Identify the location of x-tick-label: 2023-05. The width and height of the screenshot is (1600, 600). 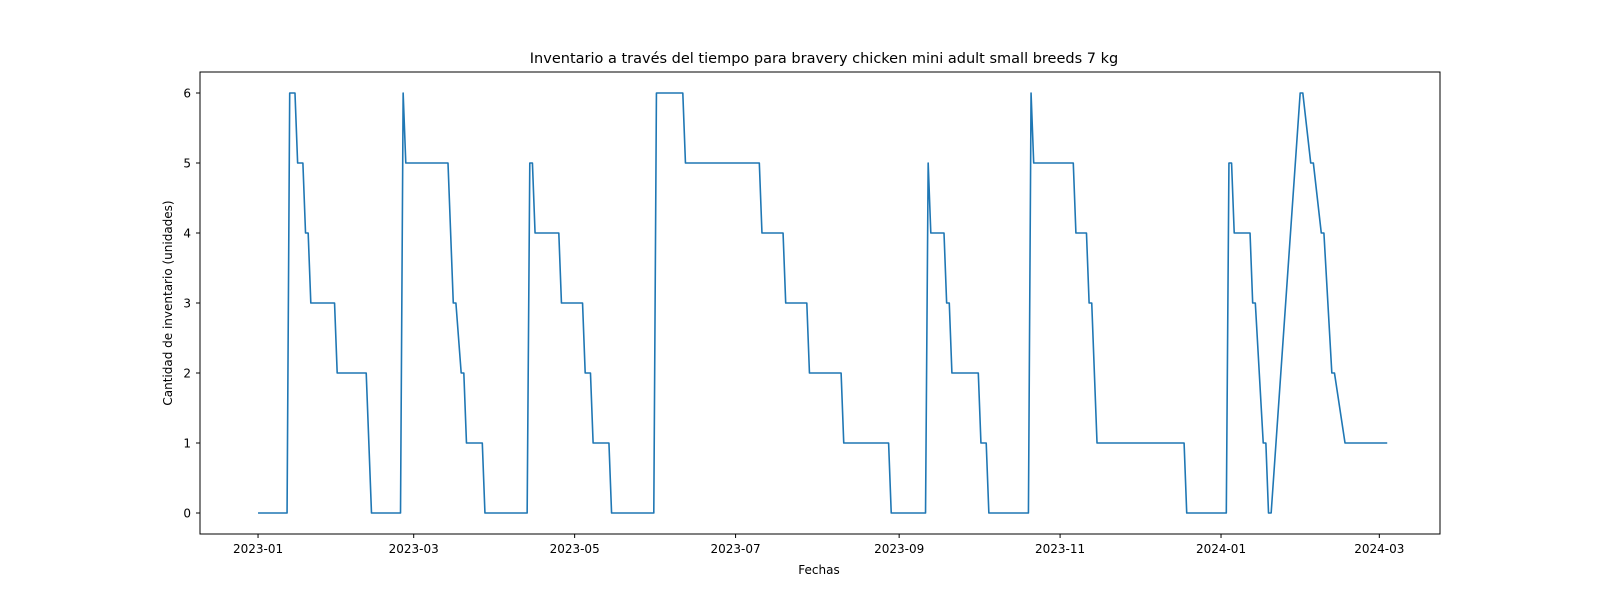
(575, 549).